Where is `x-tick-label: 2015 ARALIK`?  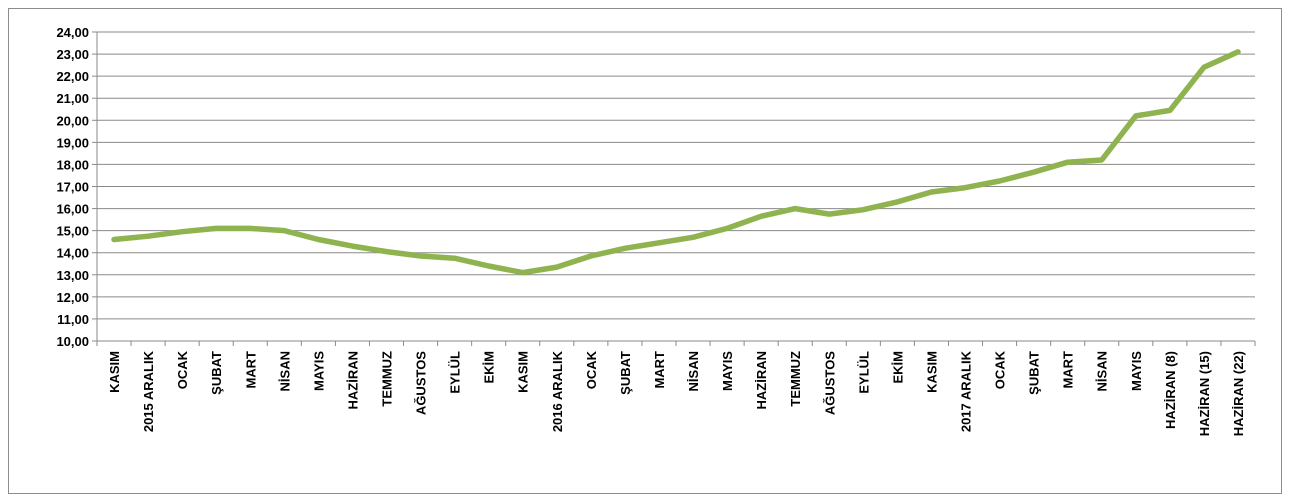 x-tick-label: 2015 ARALIK is located at coordinates (148, 391).